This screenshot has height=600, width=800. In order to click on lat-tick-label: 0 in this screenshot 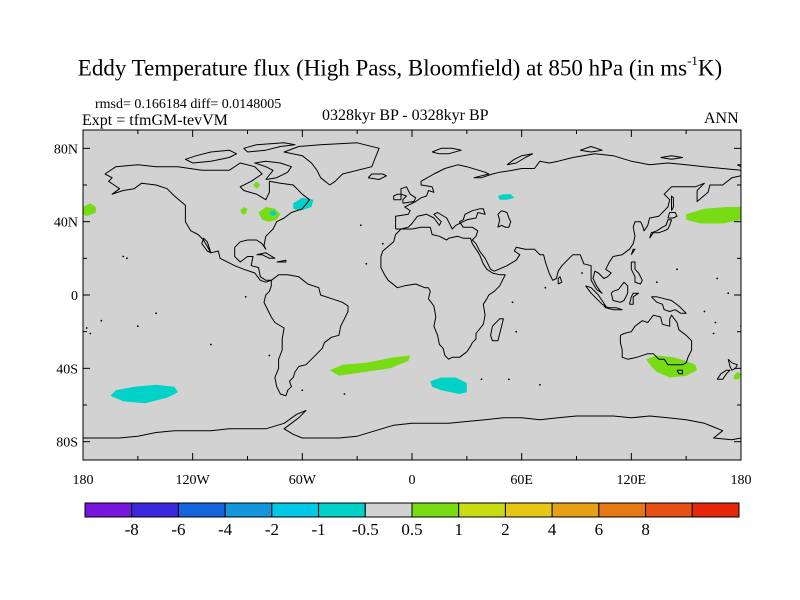, I will do `click(74, 296)`.